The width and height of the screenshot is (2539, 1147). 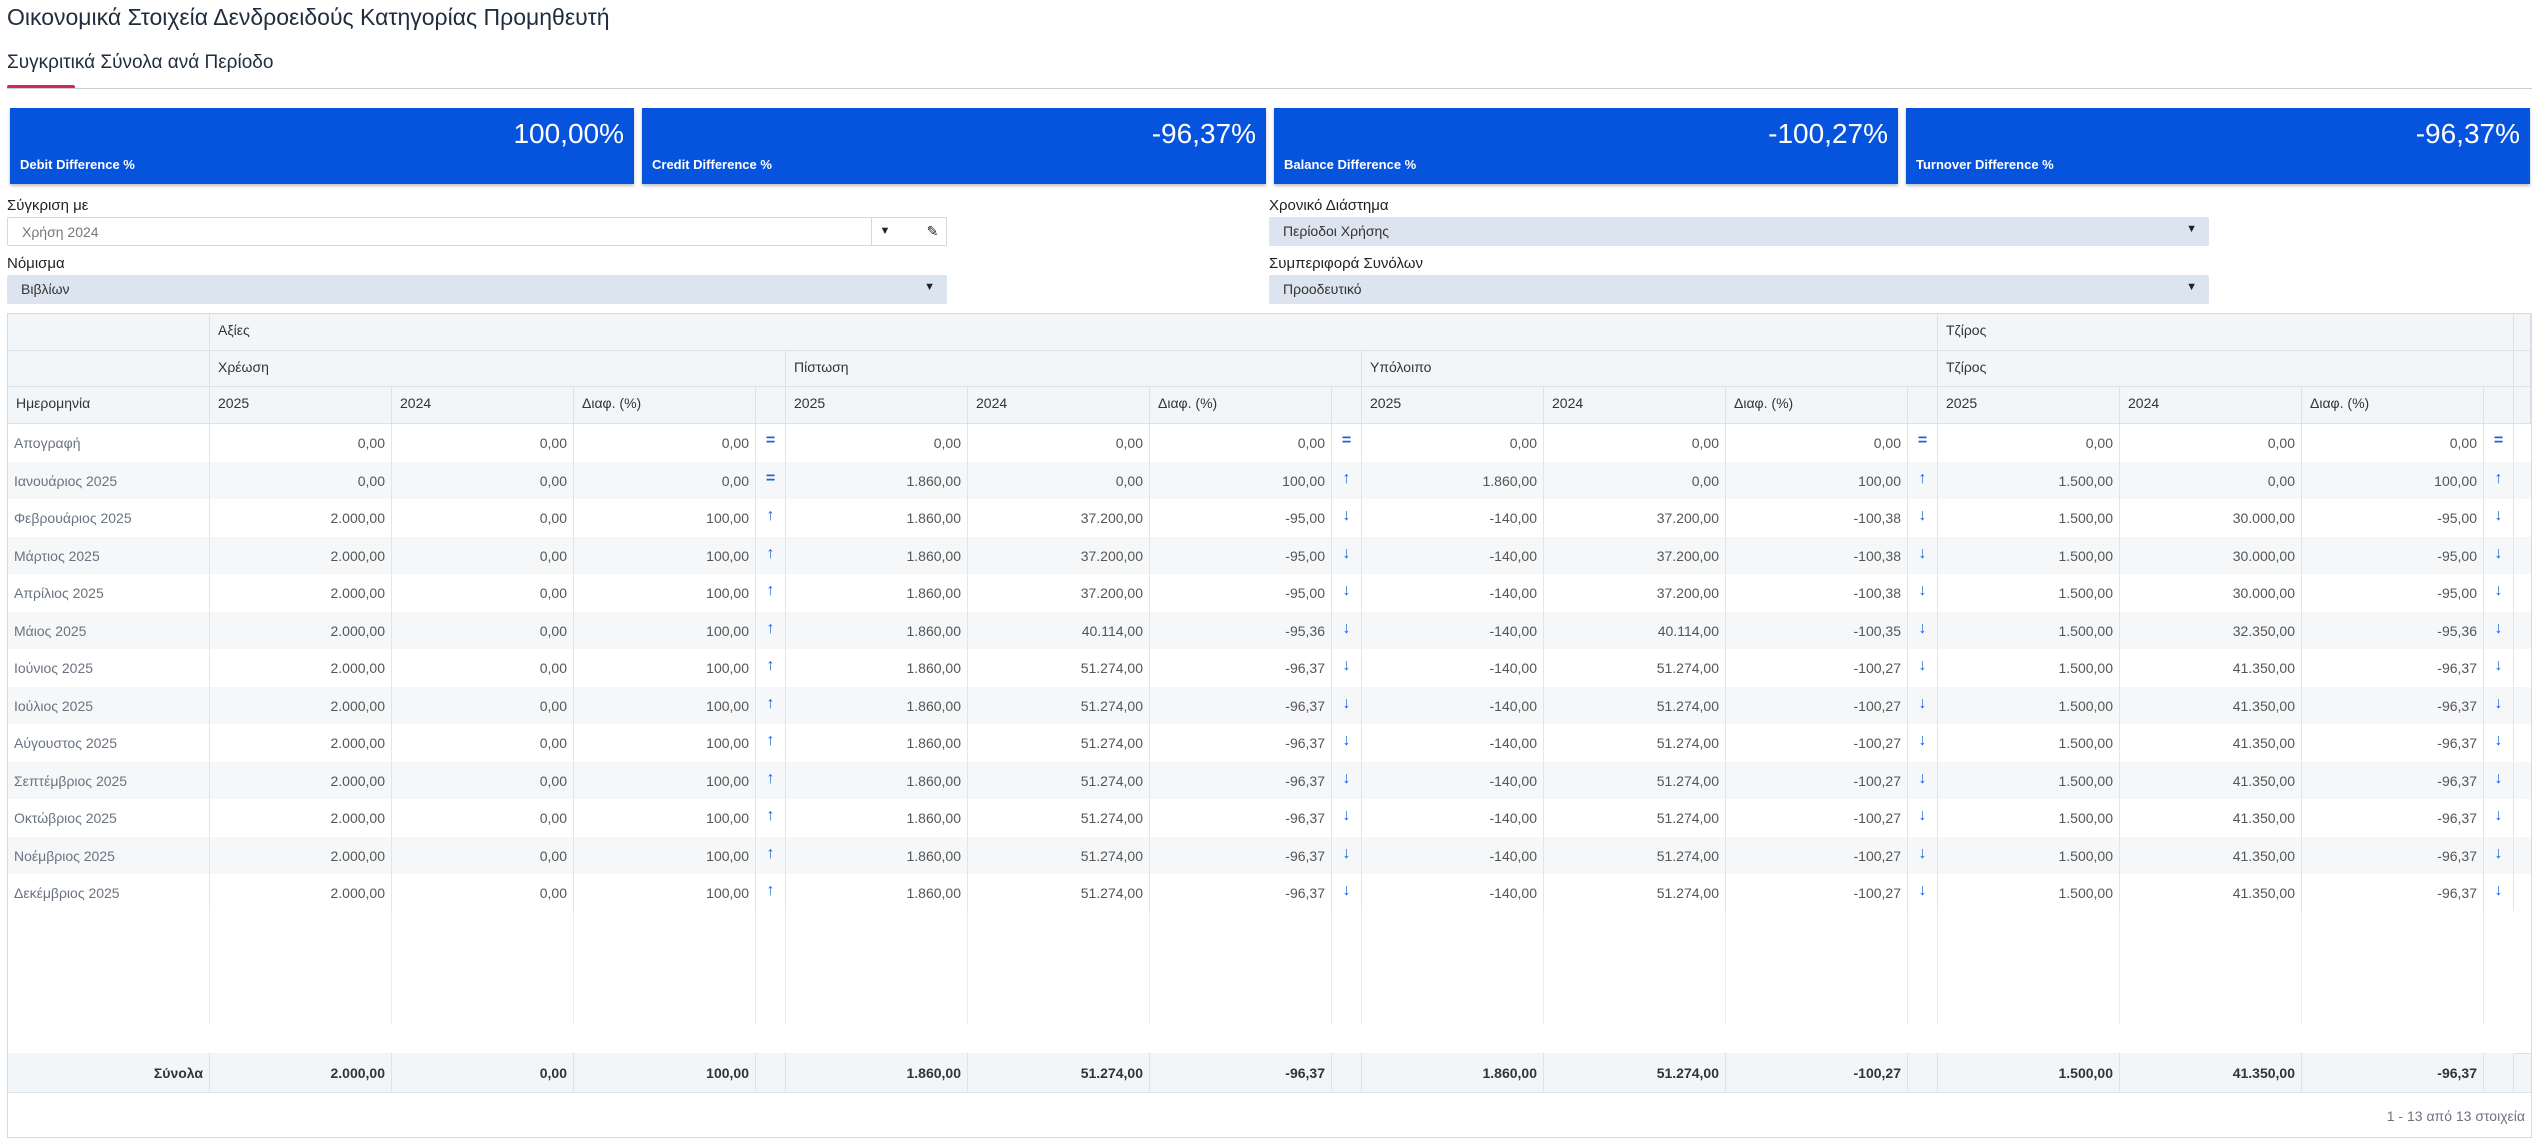 What do you see at coordinates (1650, 369) in the screenshot?
I see `header-balance: Υπόλοιπο` at bounding box center [1650, 369].